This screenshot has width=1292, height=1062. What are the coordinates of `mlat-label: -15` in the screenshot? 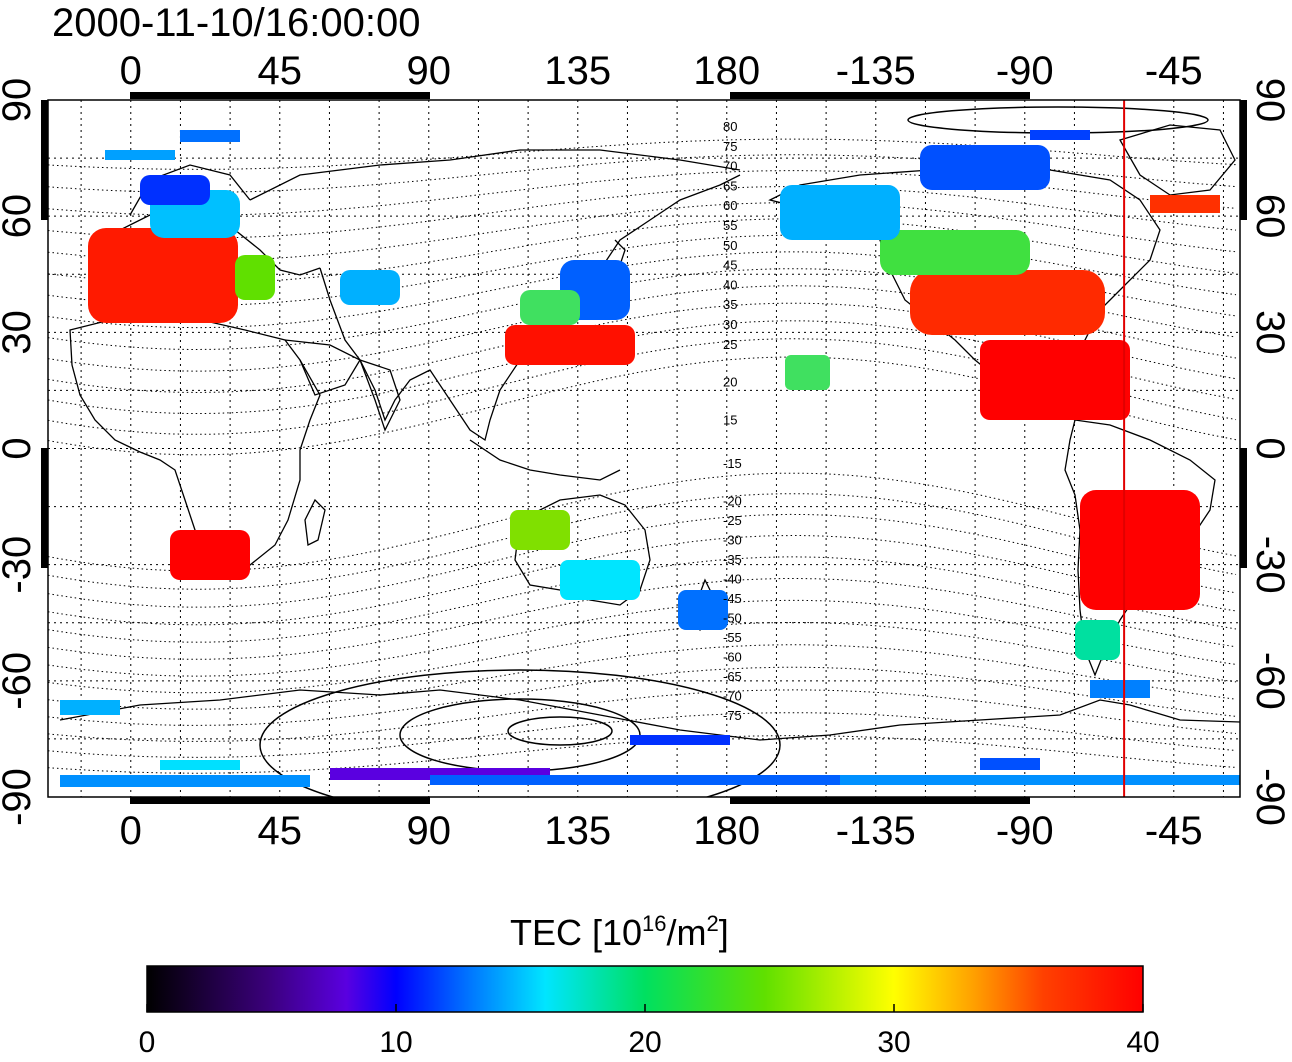 It's located at (732, 463).